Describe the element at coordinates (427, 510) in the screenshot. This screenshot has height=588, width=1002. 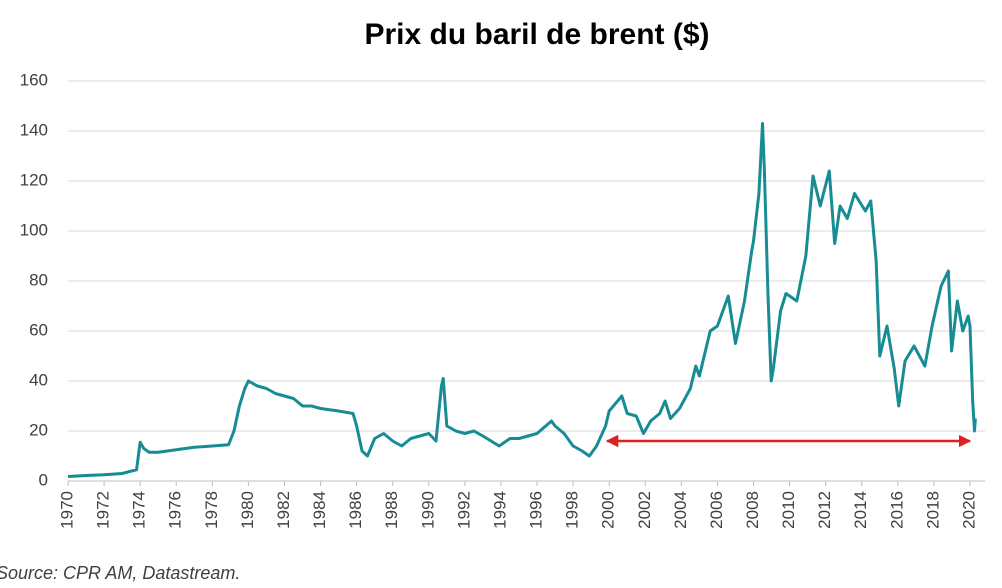
I see `x-tick-label: 1990` at that location.